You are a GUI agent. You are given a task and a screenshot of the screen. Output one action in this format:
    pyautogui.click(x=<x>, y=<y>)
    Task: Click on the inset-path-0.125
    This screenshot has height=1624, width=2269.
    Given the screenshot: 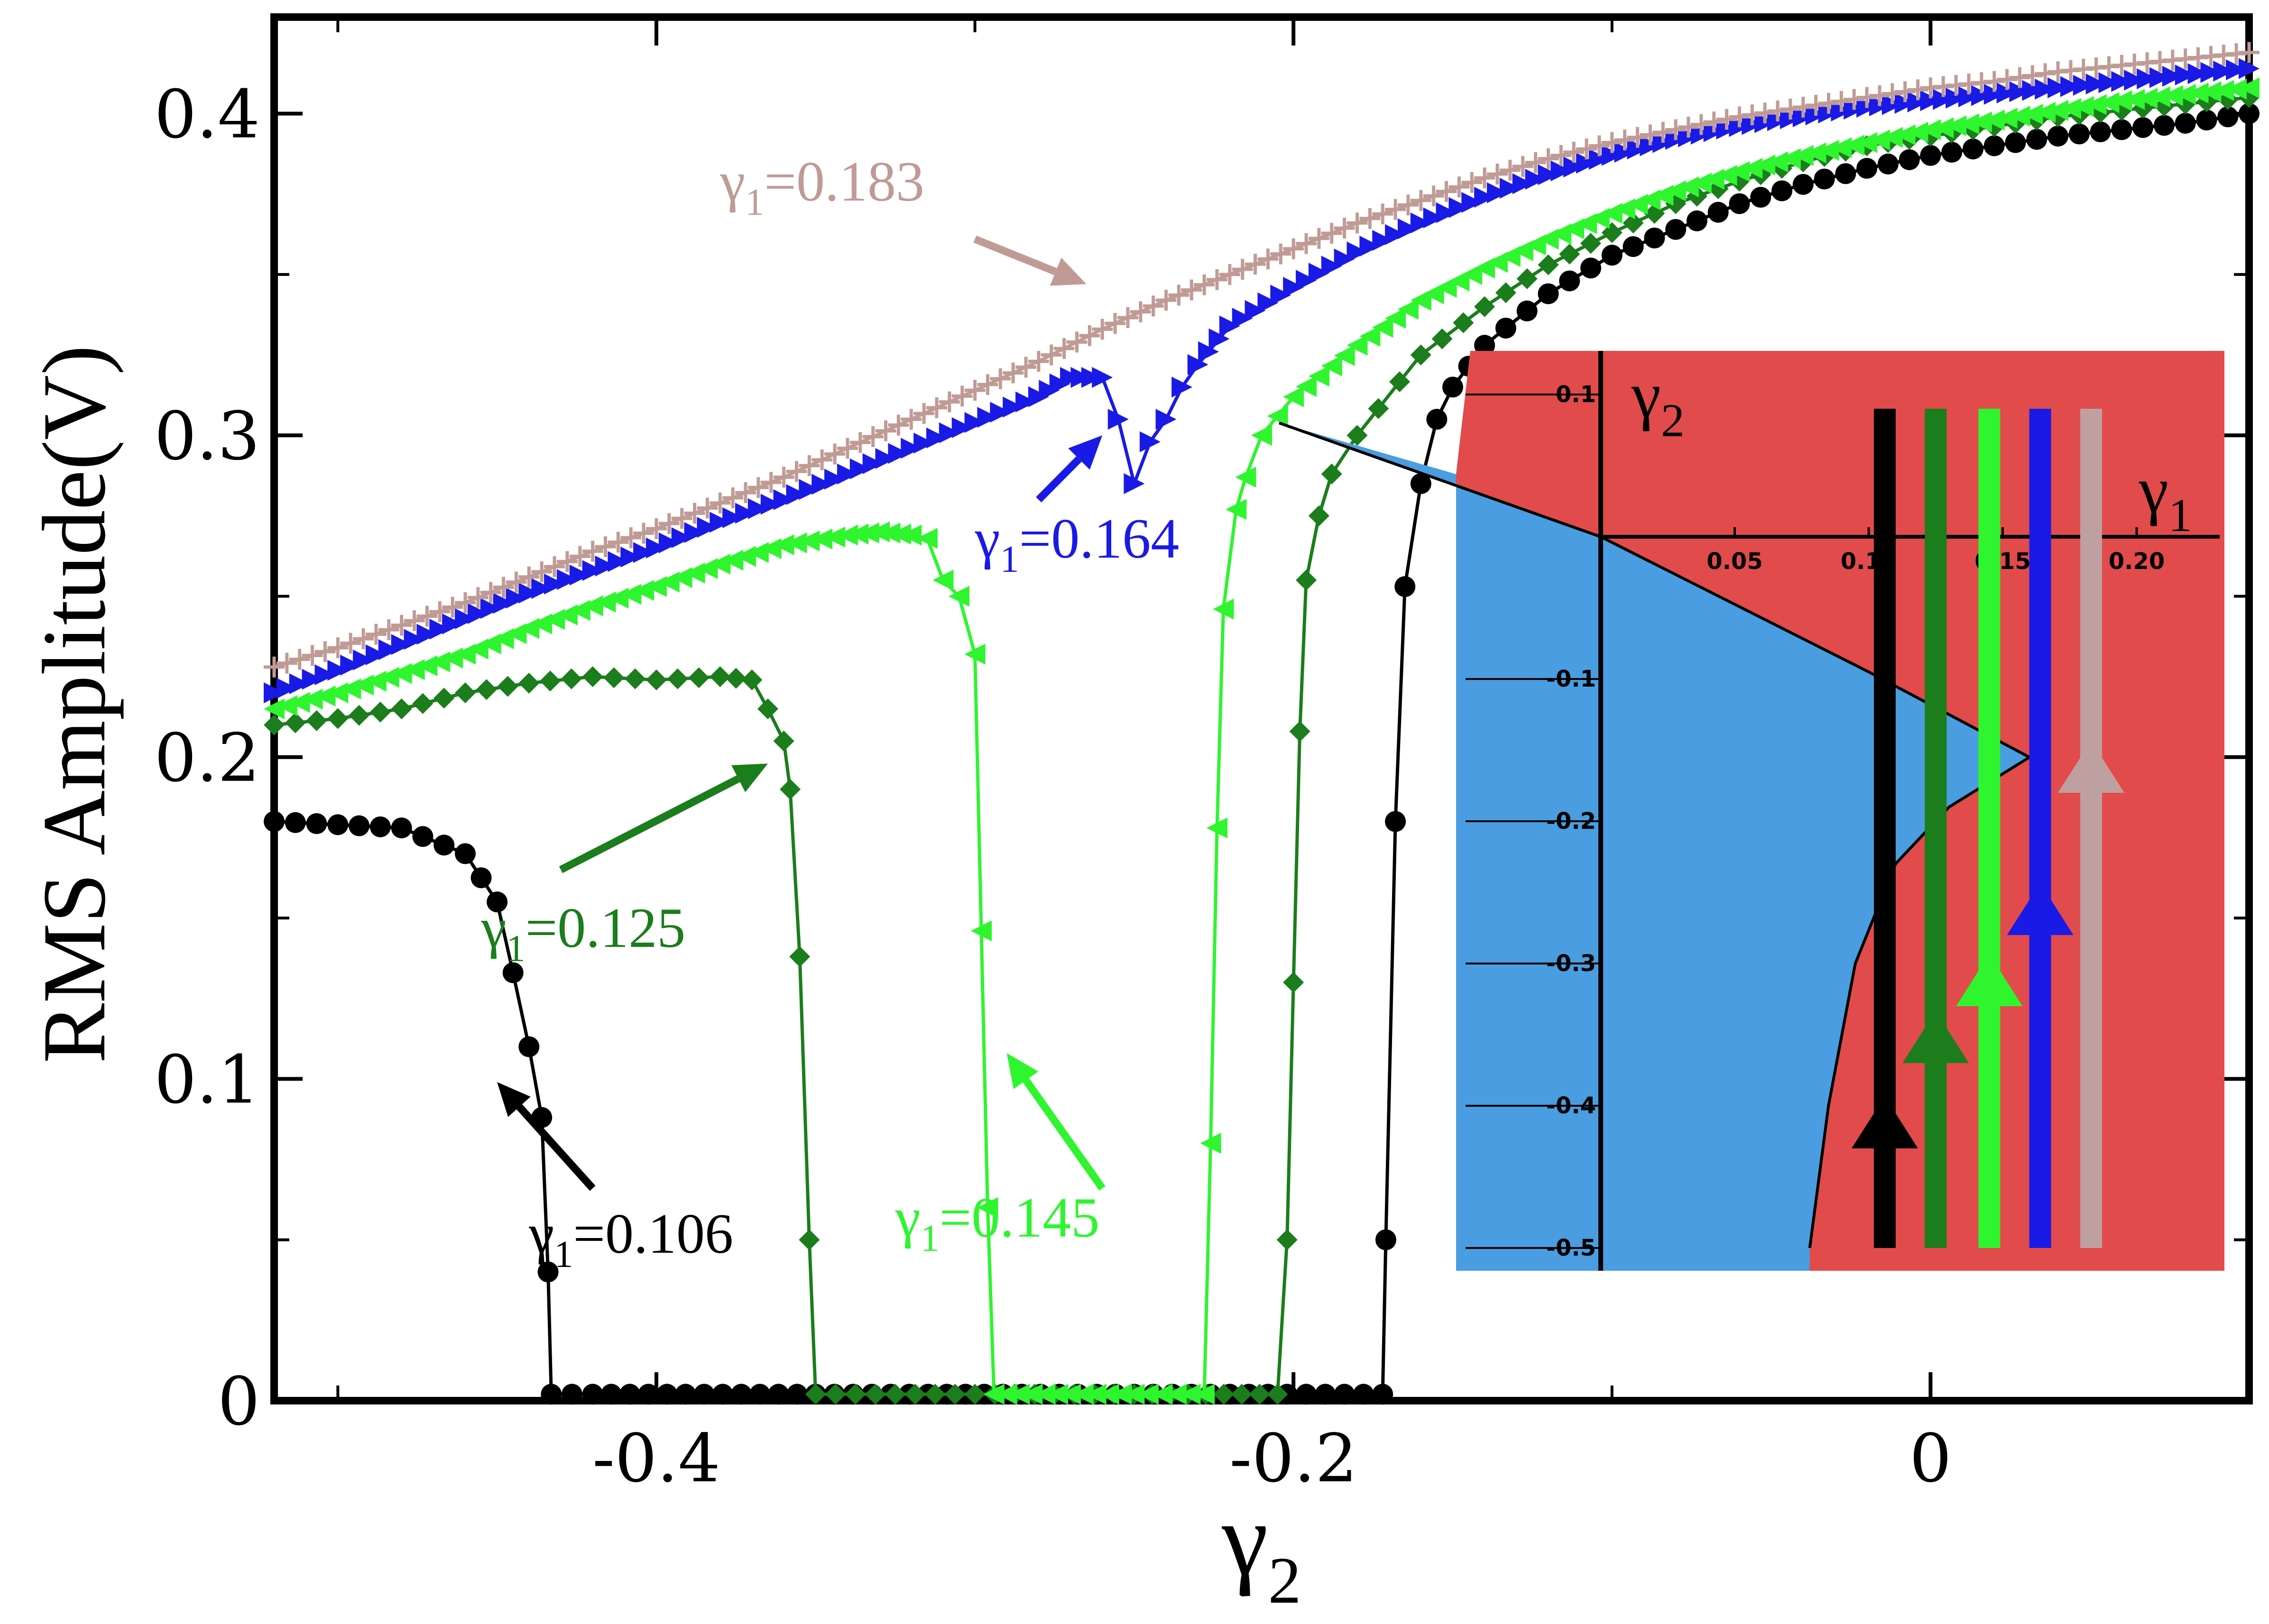 What is the action you would take?
    pyautogui.click(x=1935, y=828)
    